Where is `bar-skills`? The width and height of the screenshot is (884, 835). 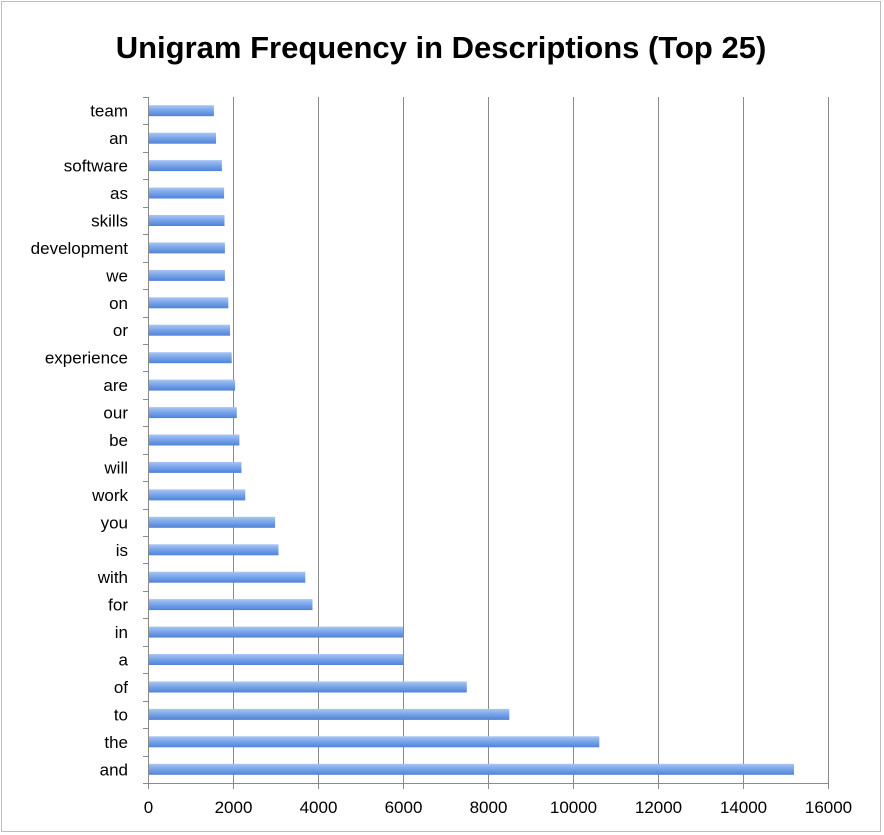 bar-skills is located at coordinates (187, 220).